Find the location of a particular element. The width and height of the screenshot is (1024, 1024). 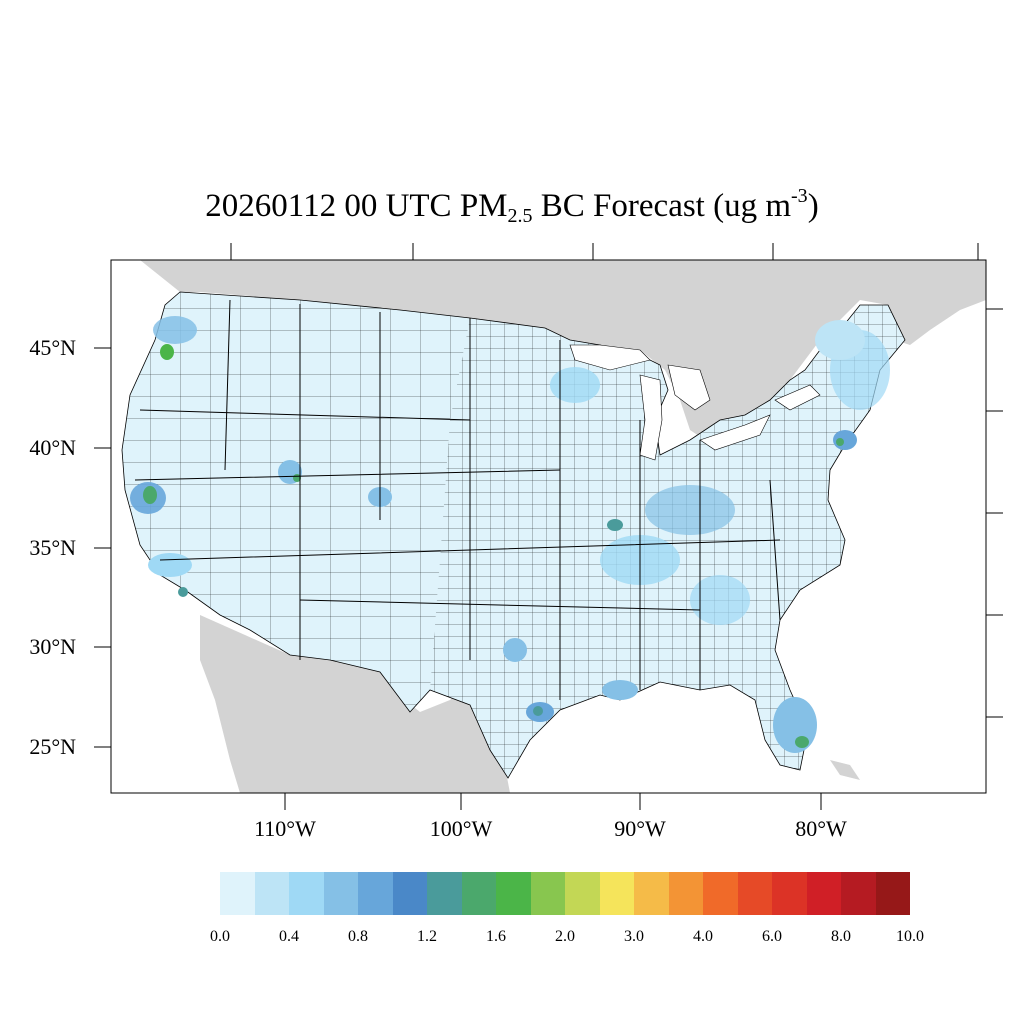

lon-label-90w: 90°W is located at coordinates (640, 828).